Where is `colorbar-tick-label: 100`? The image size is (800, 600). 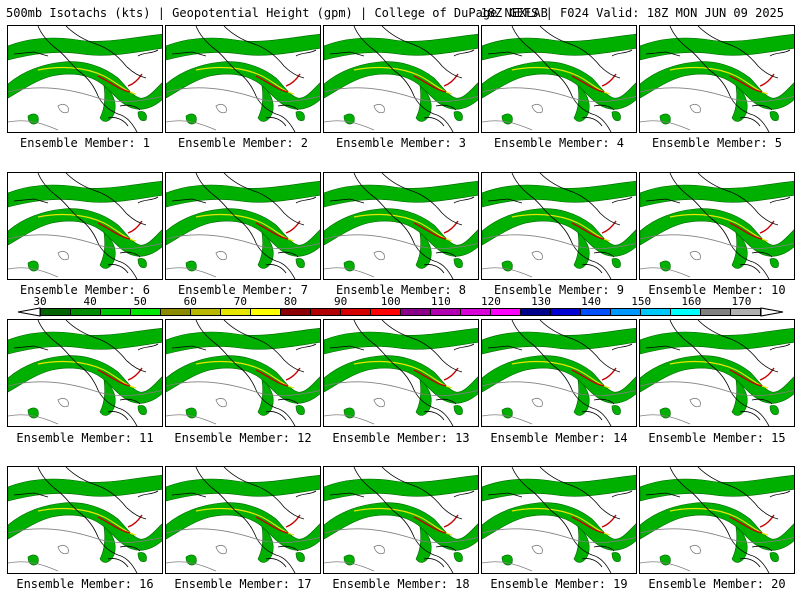 colorbar-tick-label: 100 is located at coordinates (390, 301).